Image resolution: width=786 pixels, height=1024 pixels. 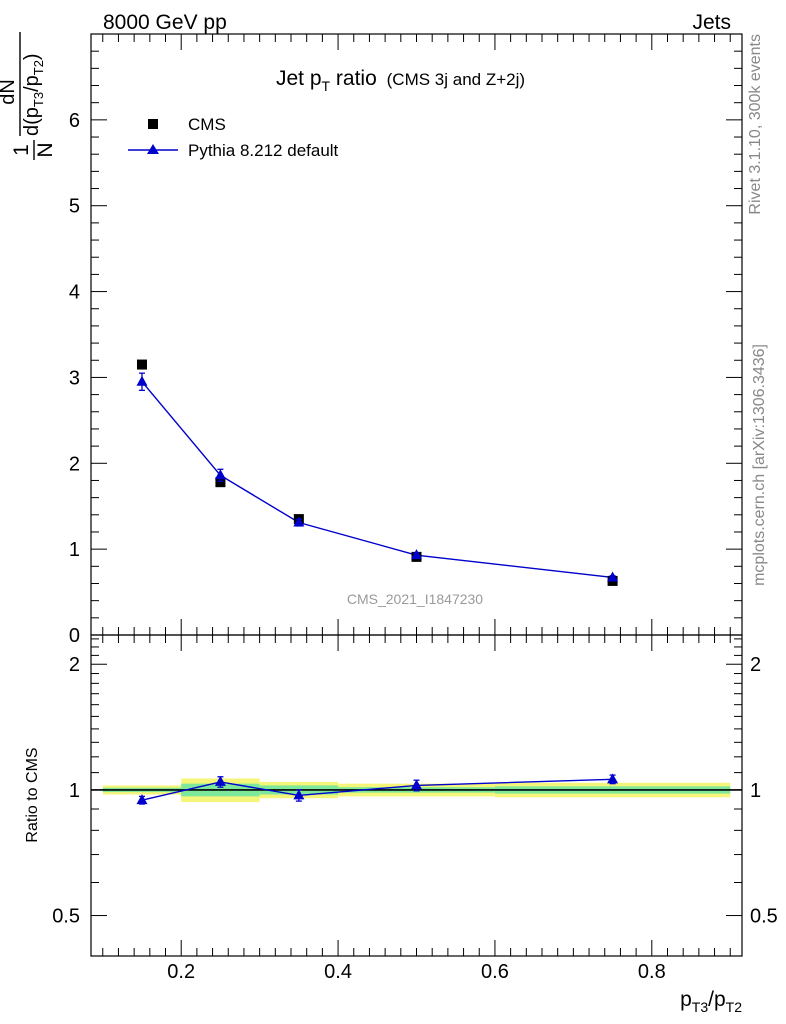 I want to click on y-label-close: ), so click(x=32, y=56).